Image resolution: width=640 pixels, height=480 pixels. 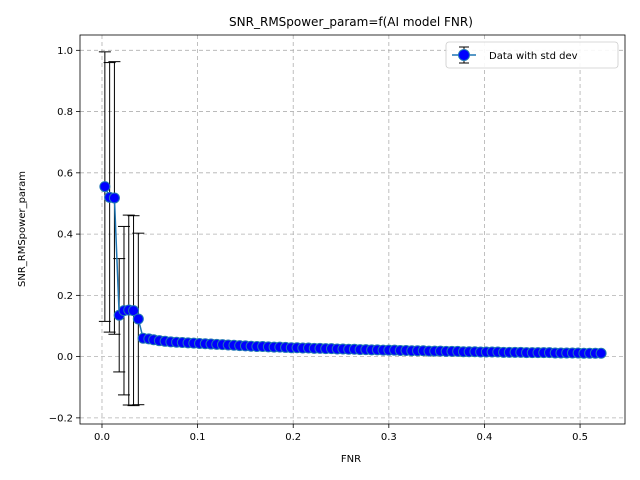 I want to click on y-tick-label: −0.2, so click(x=61, y=418).